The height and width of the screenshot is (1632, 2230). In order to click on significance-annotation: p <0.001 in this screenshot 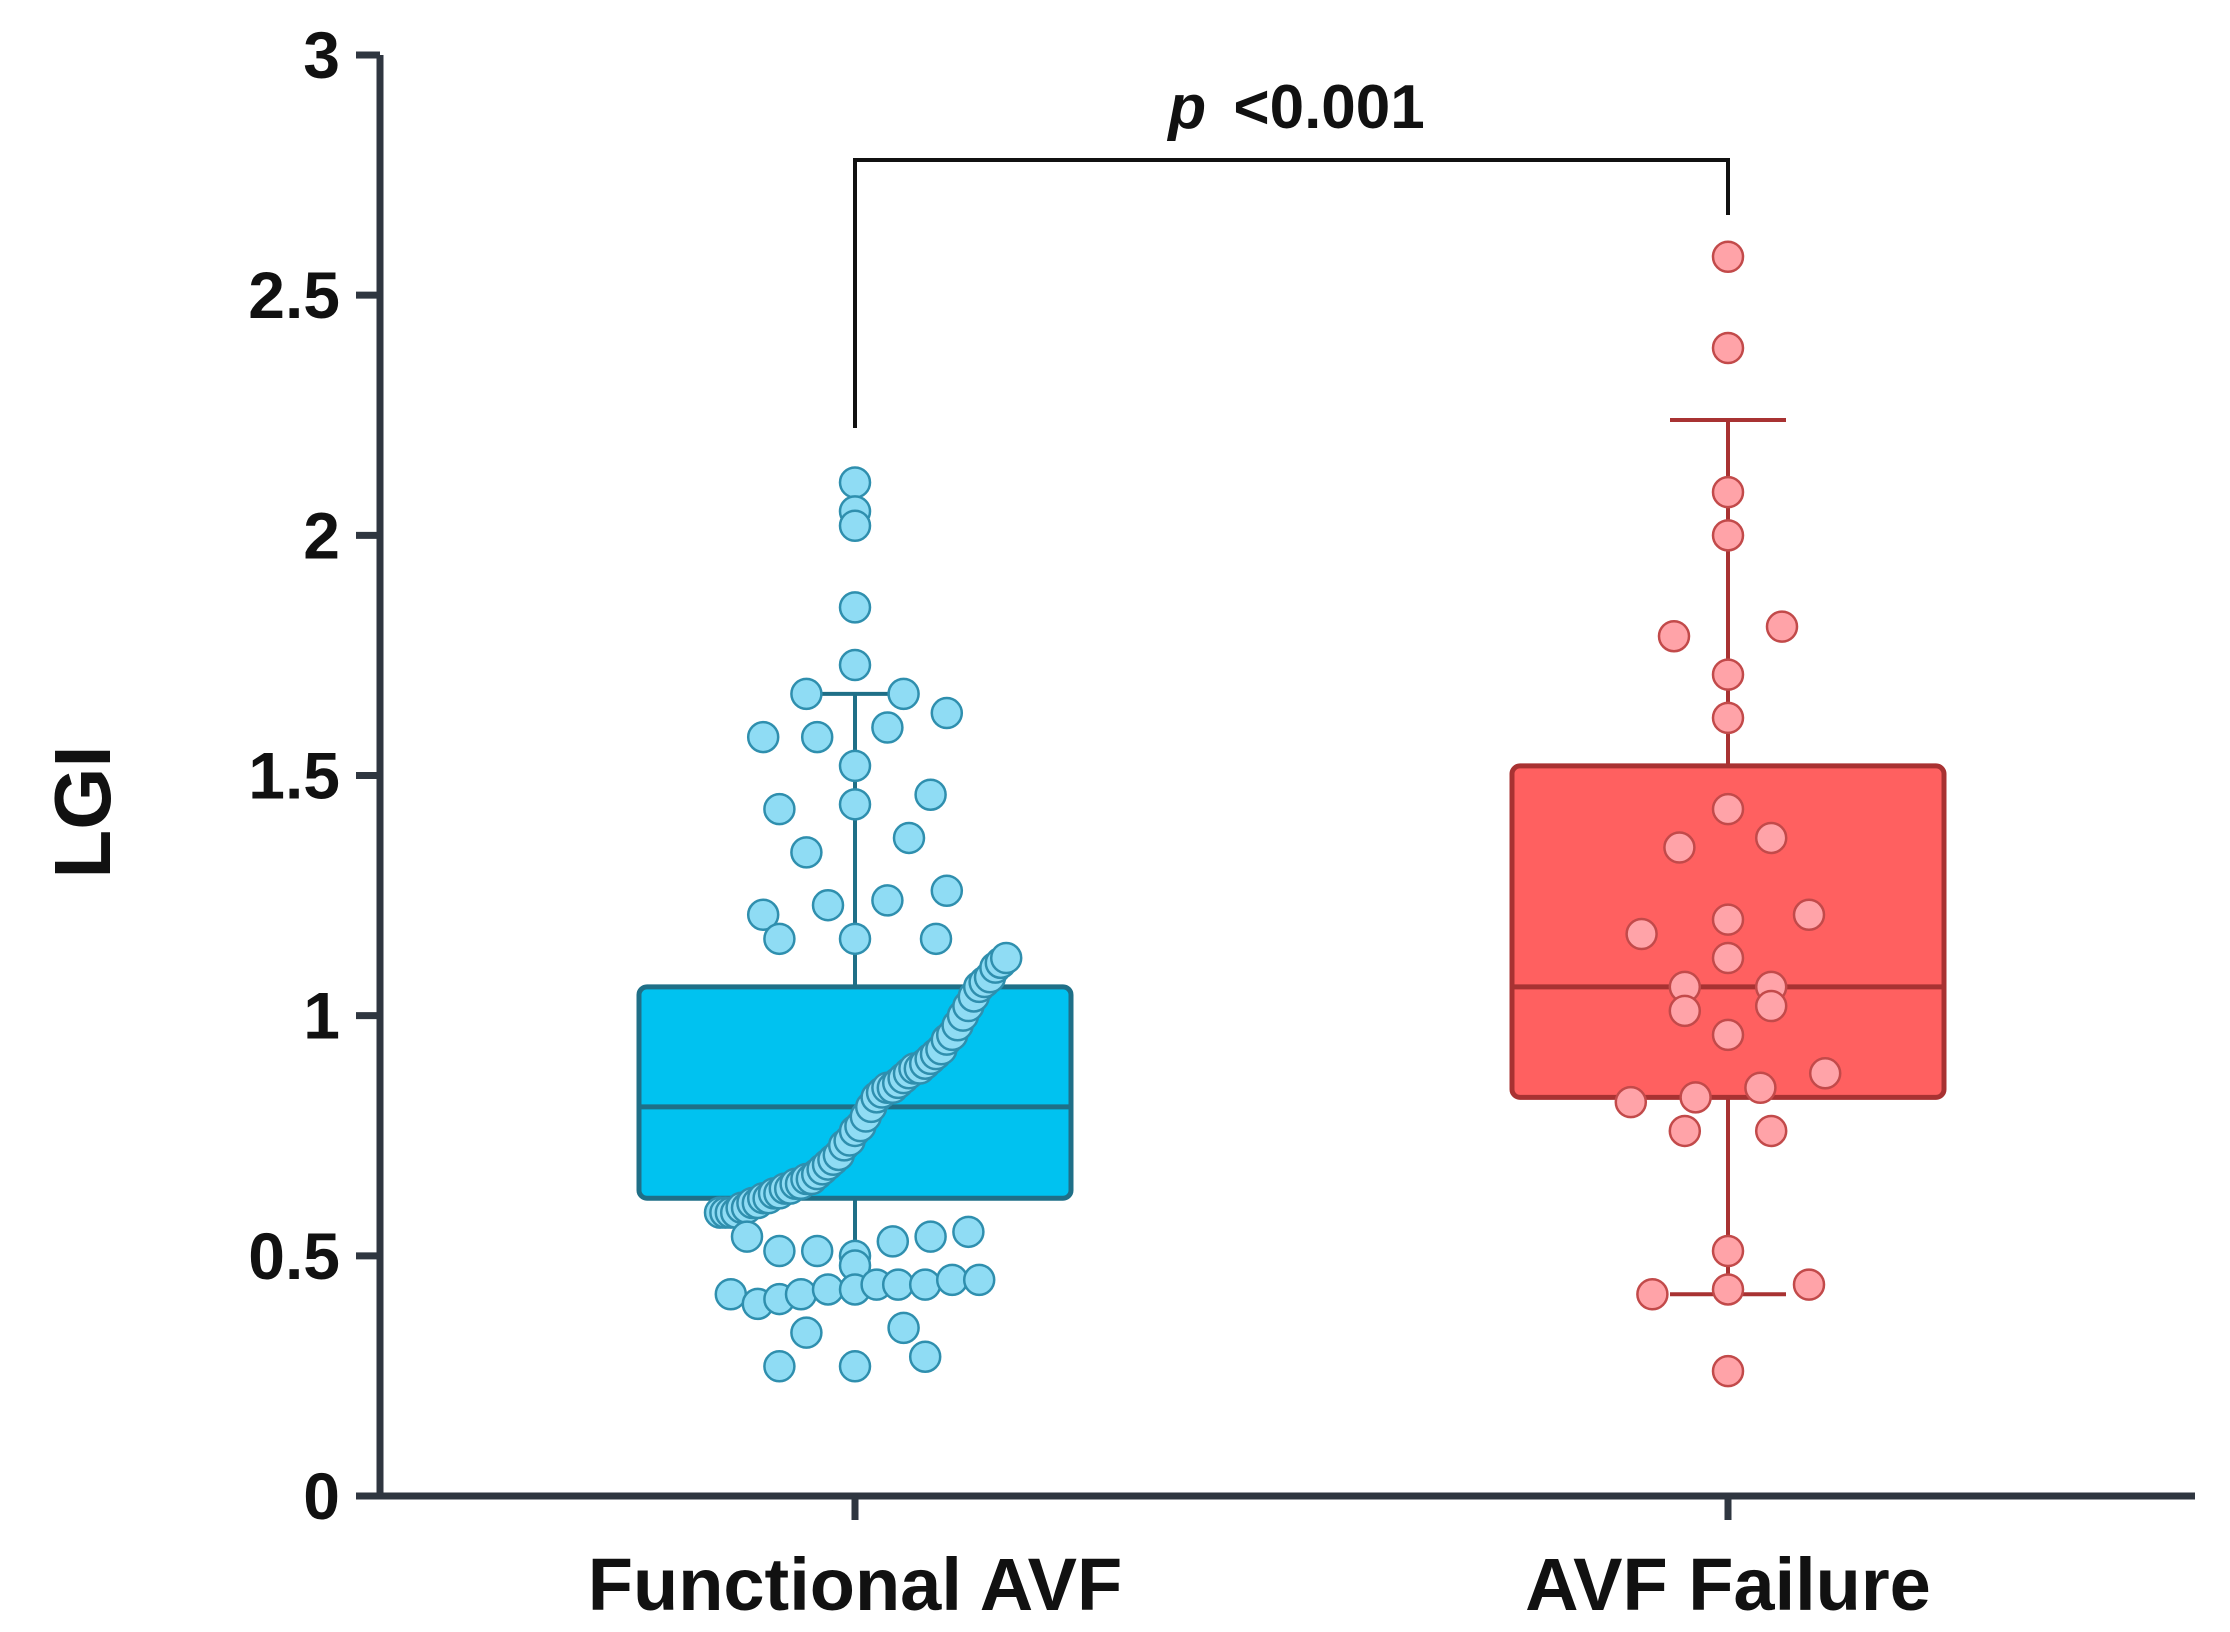, I will do `click(1291, 250)`.